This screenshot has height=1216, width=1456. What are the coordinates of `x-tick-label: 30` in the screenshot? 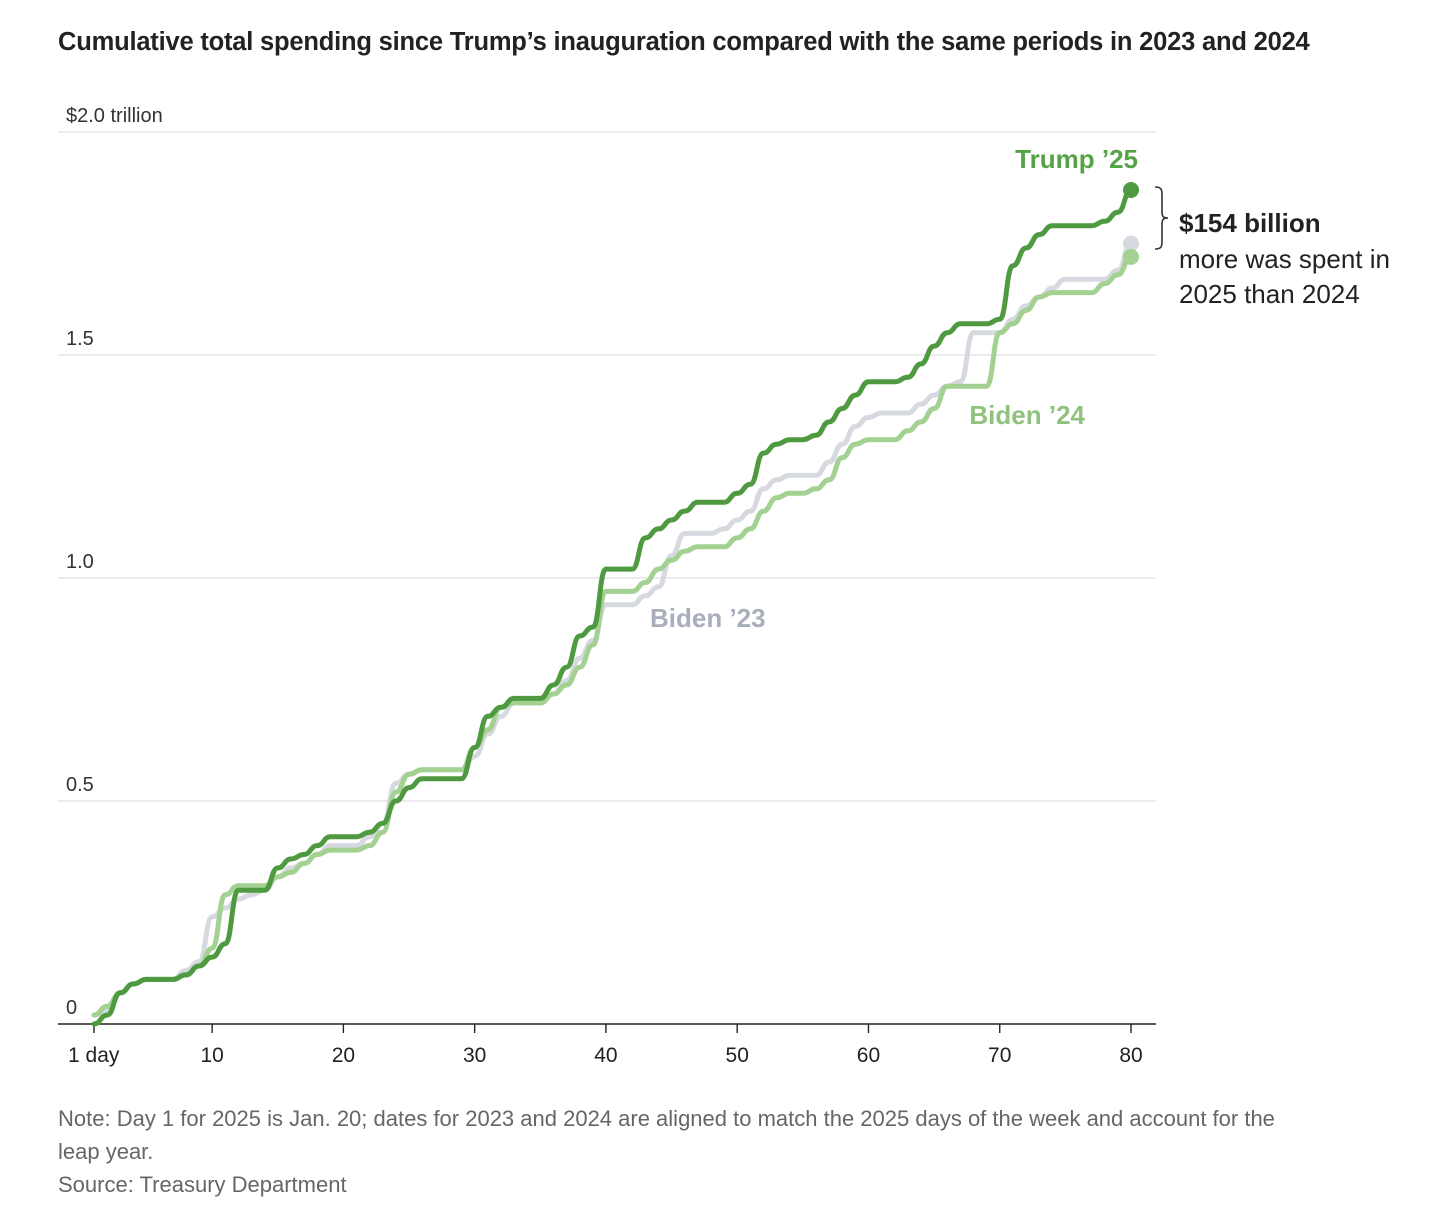 It's located at (474, 1055).